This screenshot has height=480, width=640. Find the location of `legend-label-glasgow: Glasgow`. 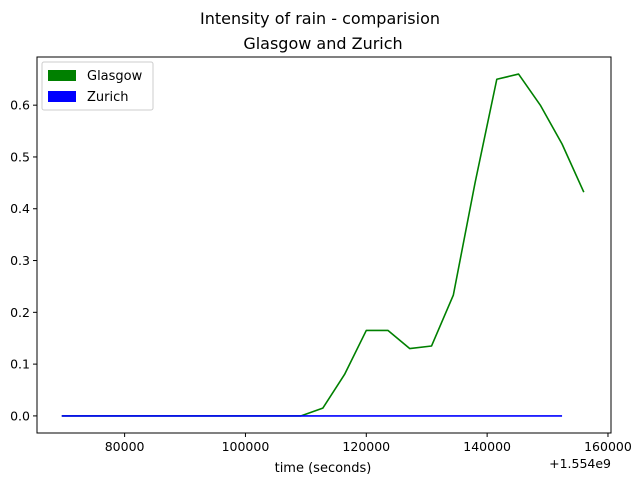

legend-label-glasgow: Glasgow is located at coordinates (115, 76).